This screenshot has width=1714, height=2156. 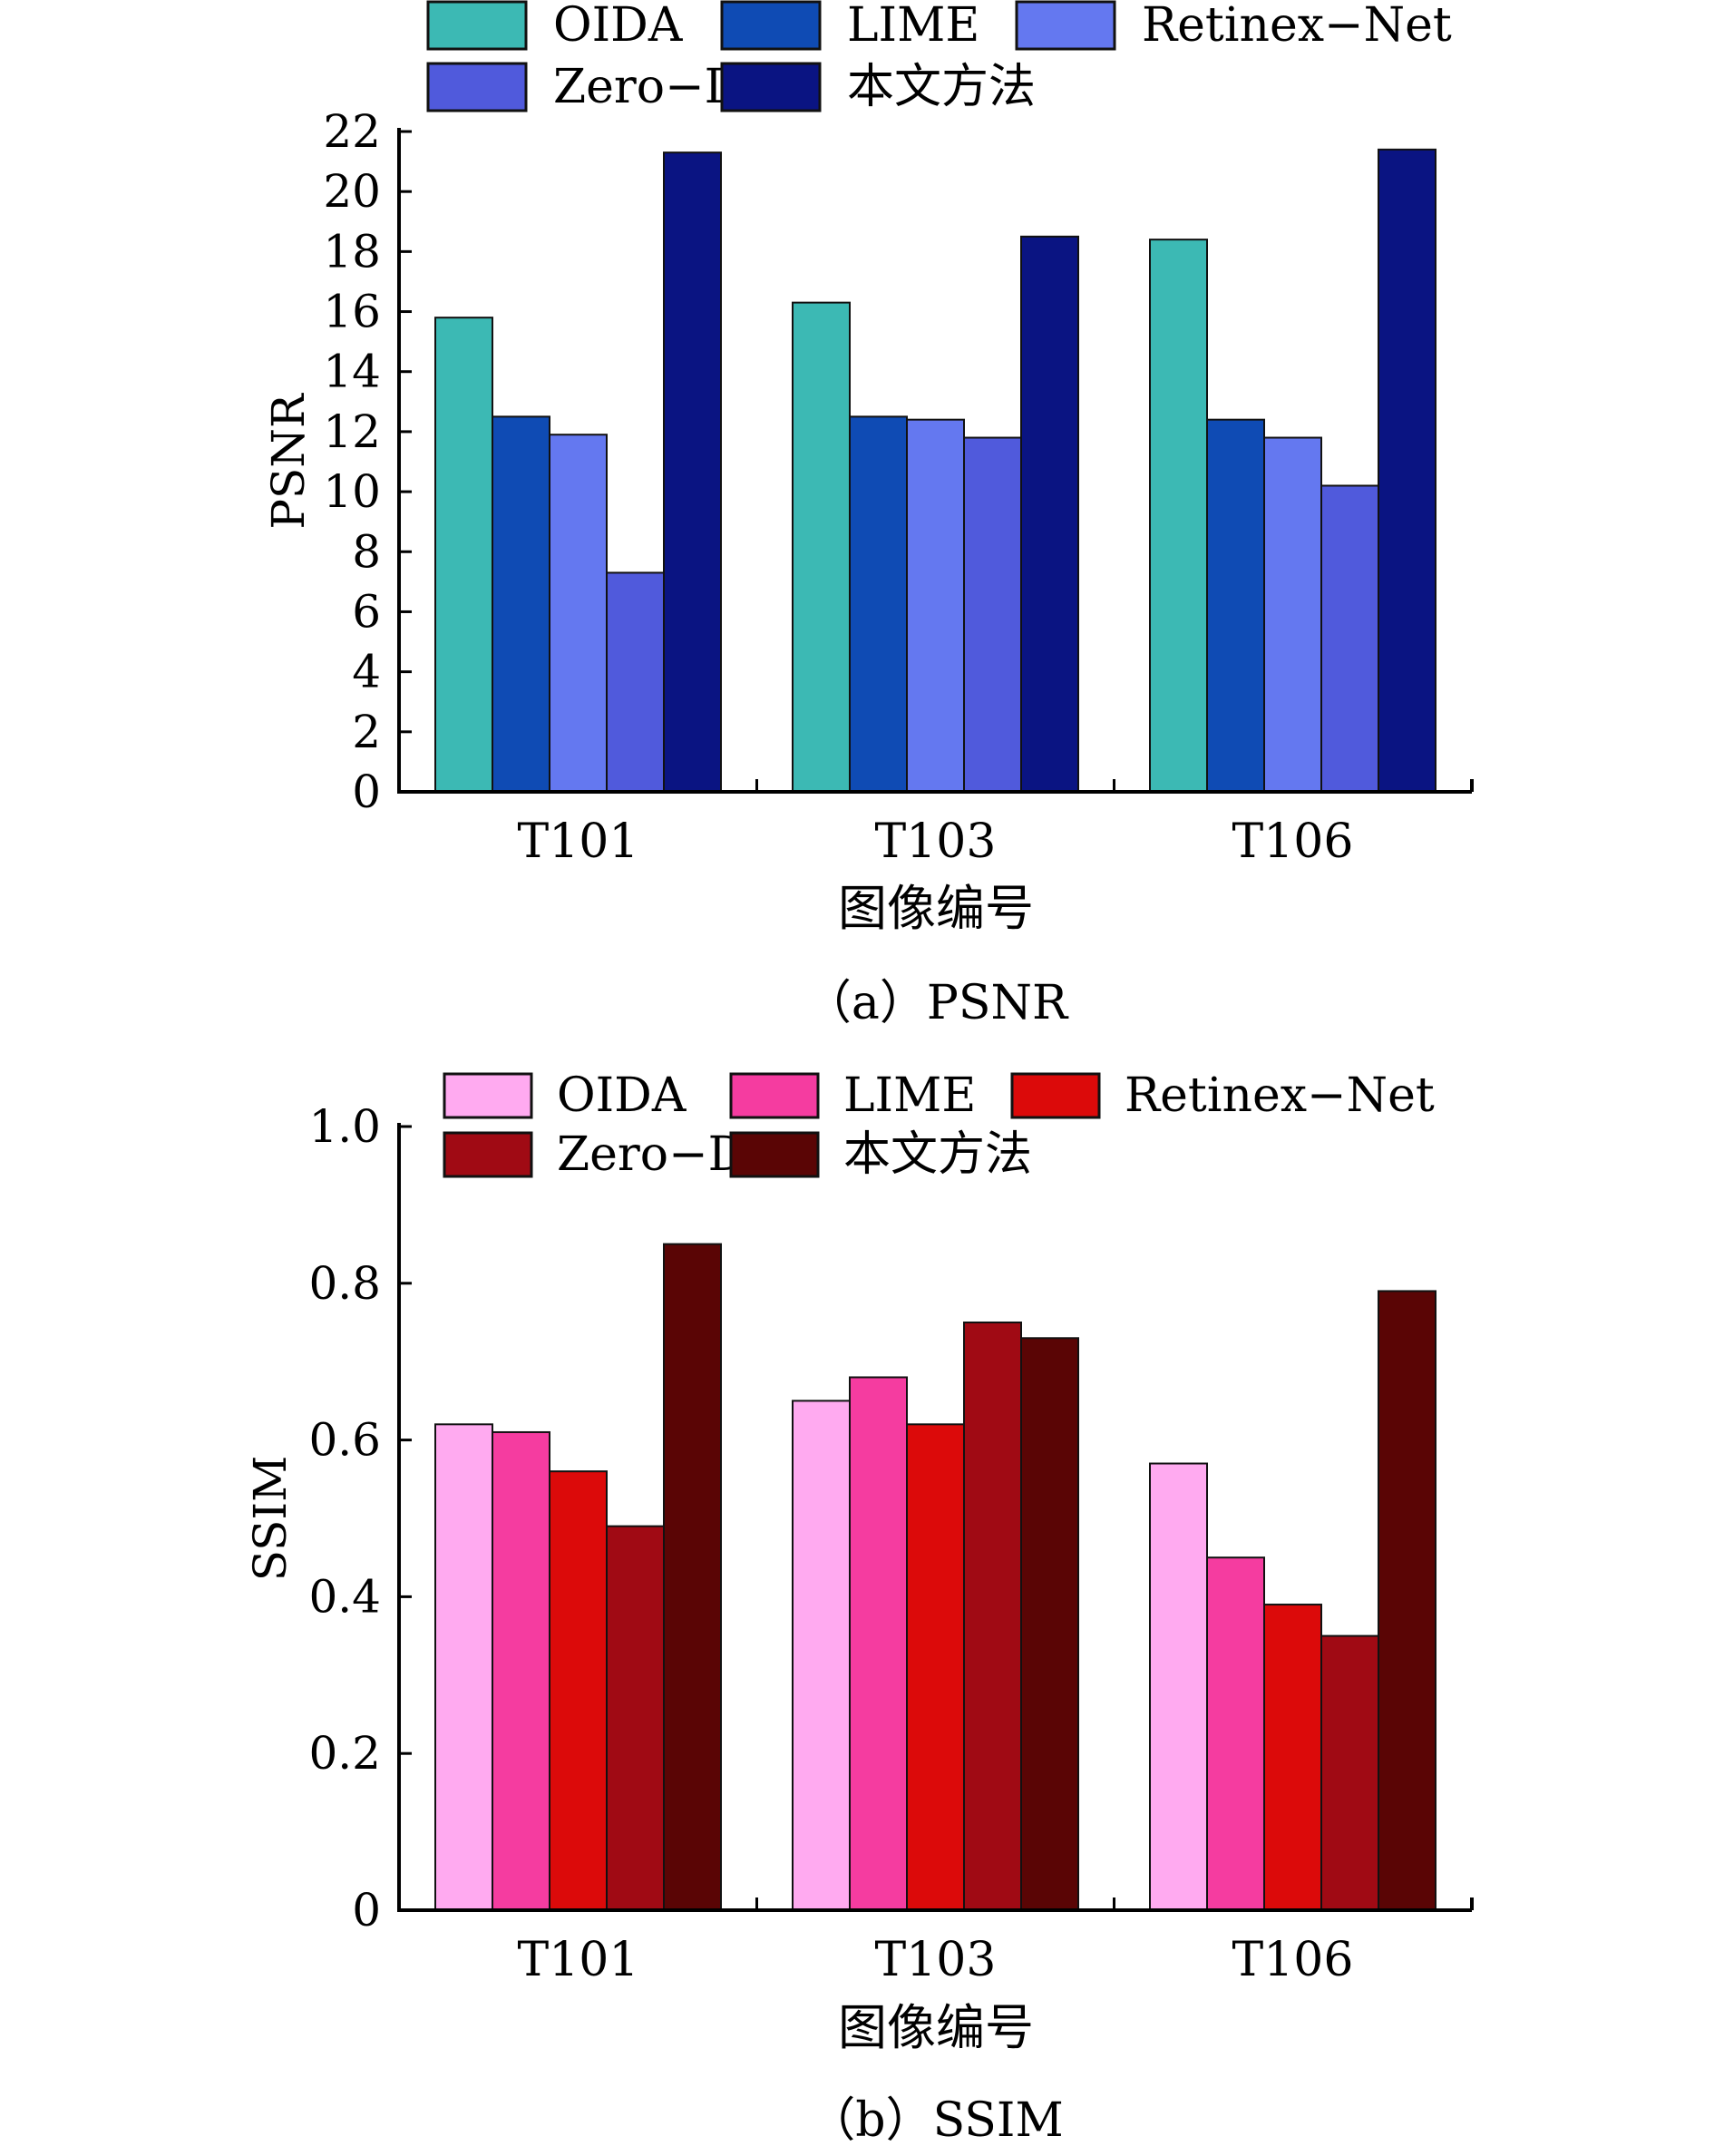 I want to click on y-tick-label: 1.0, so click(x=344, y=1126).